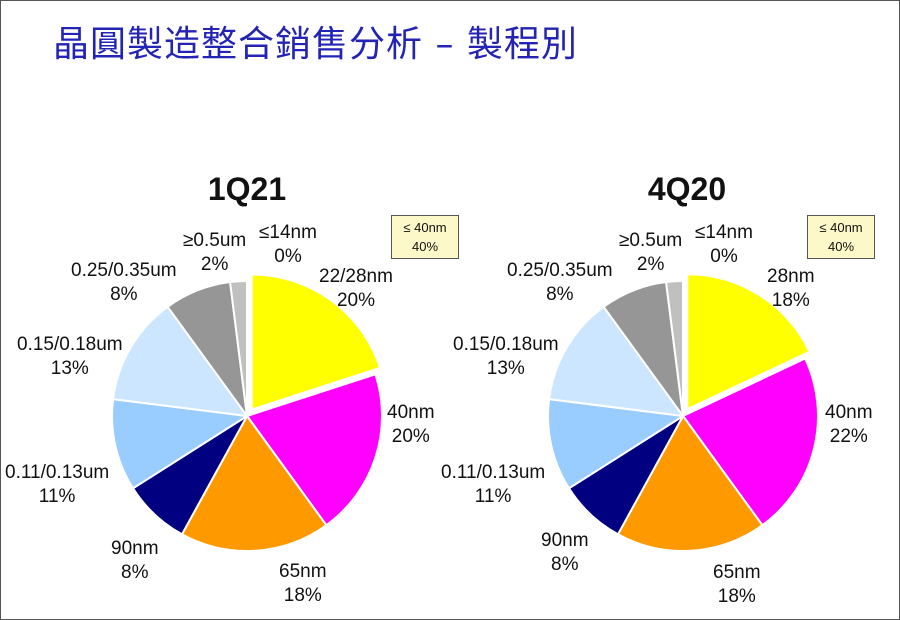 Image resolution: width=900 pixels, height=620 pixels. What do you see at coordinates (57, 484) in the screenshot?
I see `label-1q21-0-11-0-13um: 0.11/0.13um 11%` at bounding box center [57, 484].